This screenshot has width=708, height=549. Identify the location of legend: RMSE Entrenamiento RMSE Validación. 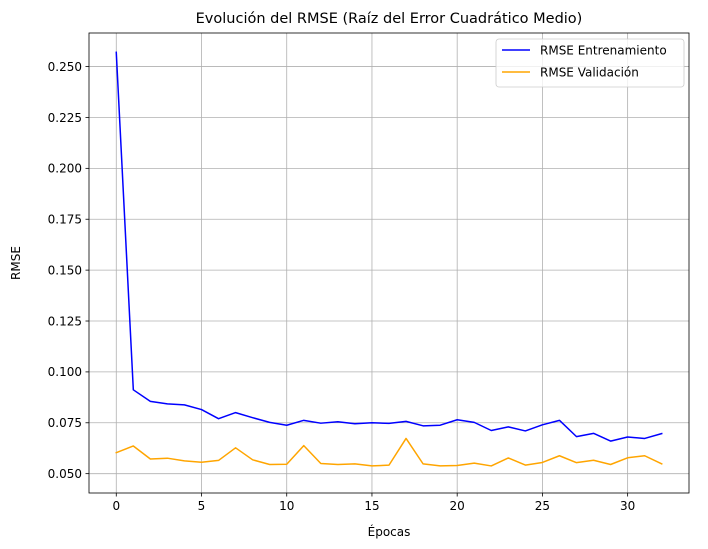
(590, 63).